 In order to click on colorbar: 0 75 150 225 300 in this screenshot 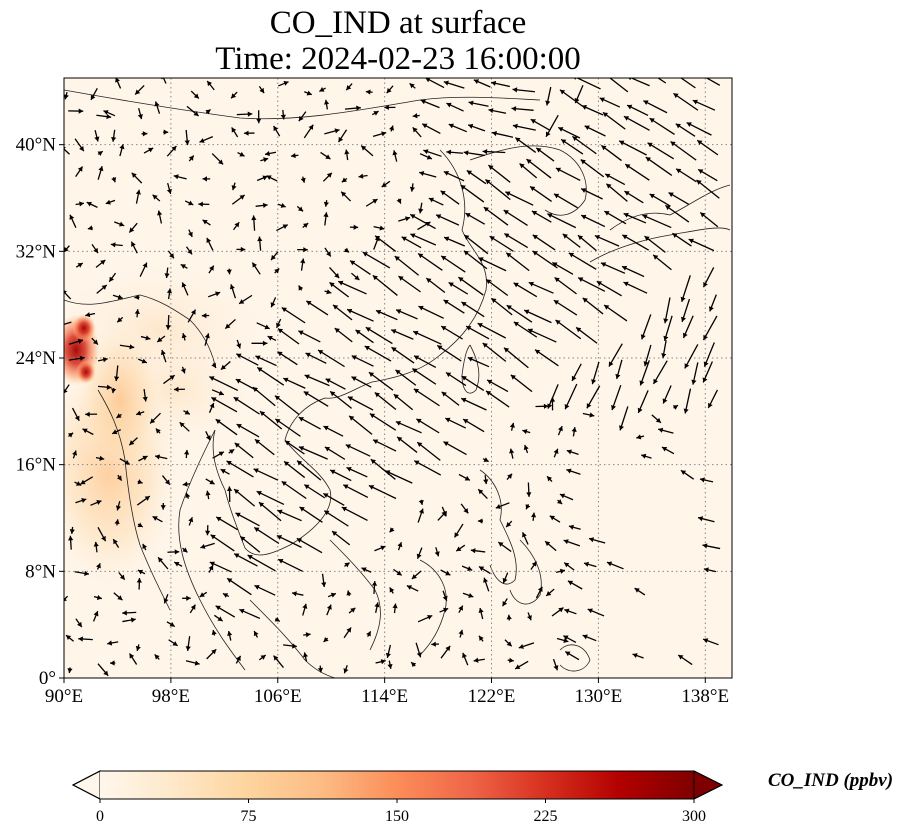, I will do `click(397, 797)`.